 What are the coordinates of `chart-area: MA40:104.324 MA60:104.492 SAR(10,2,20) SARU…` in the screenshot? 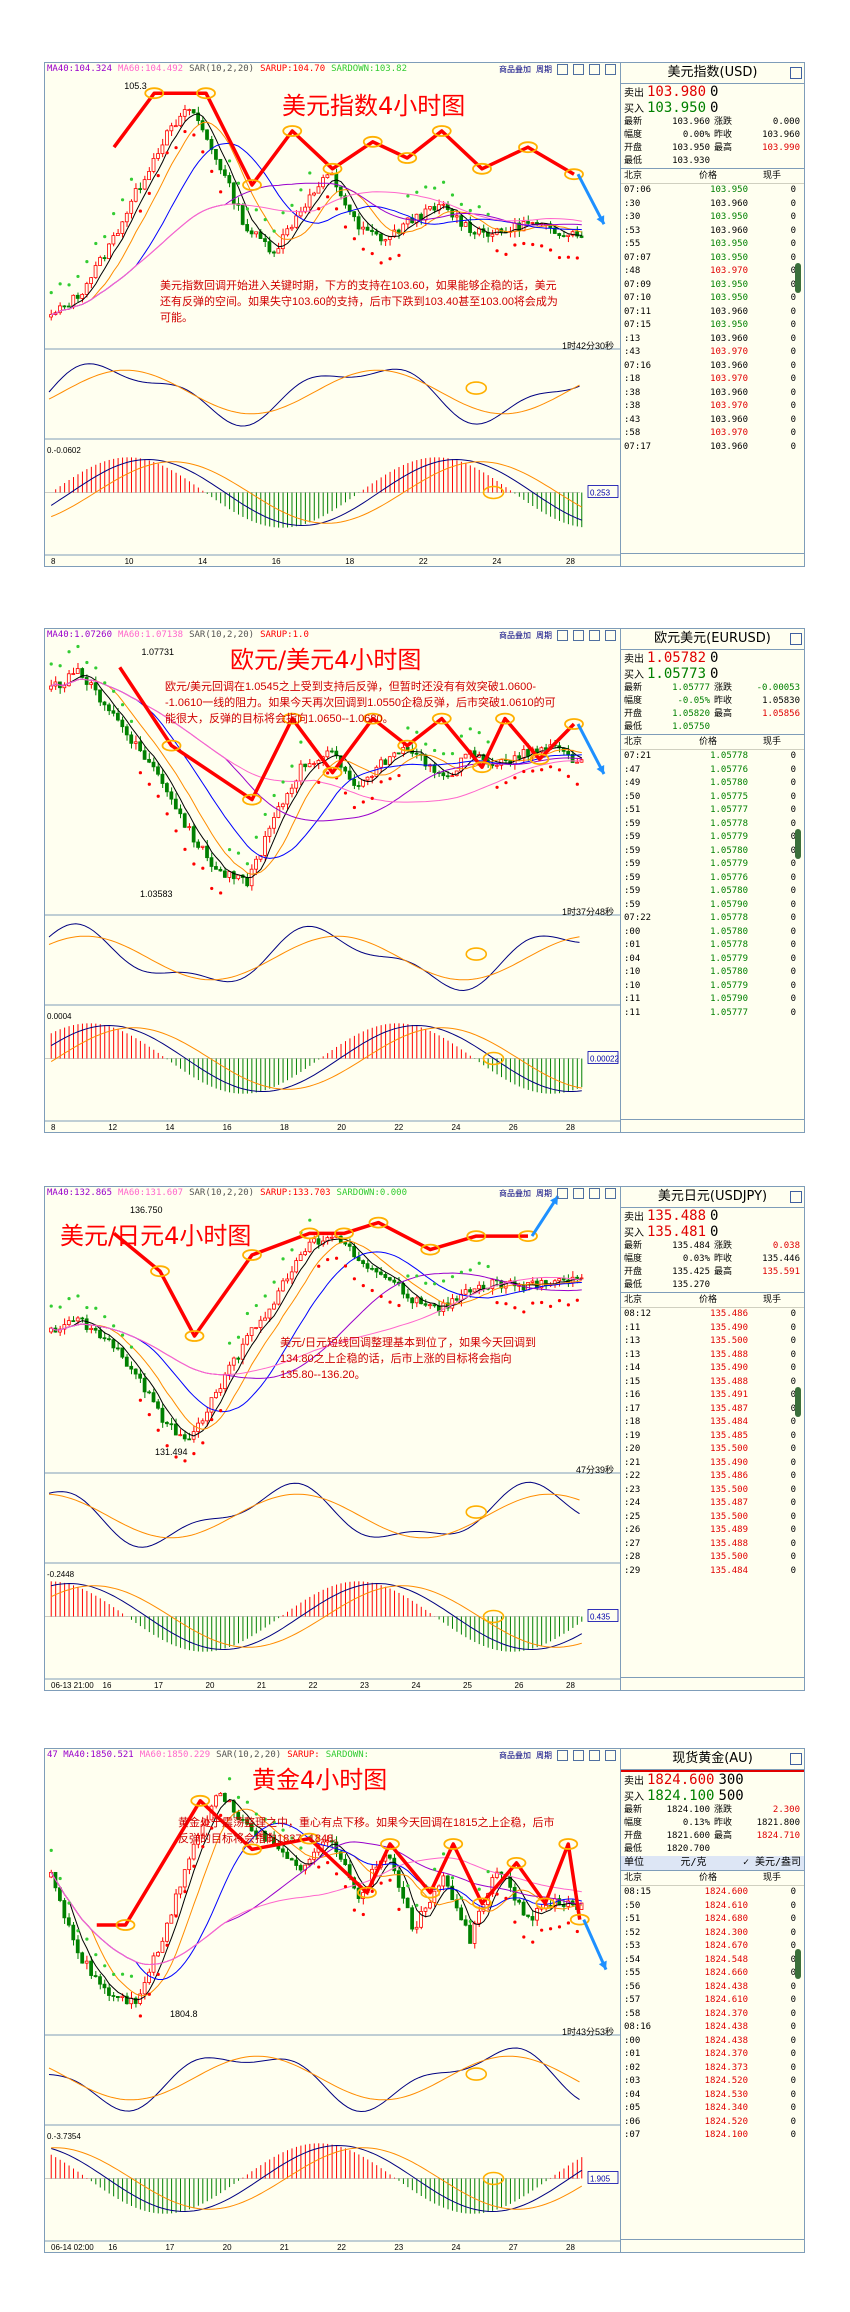 It's located at (333, 314).